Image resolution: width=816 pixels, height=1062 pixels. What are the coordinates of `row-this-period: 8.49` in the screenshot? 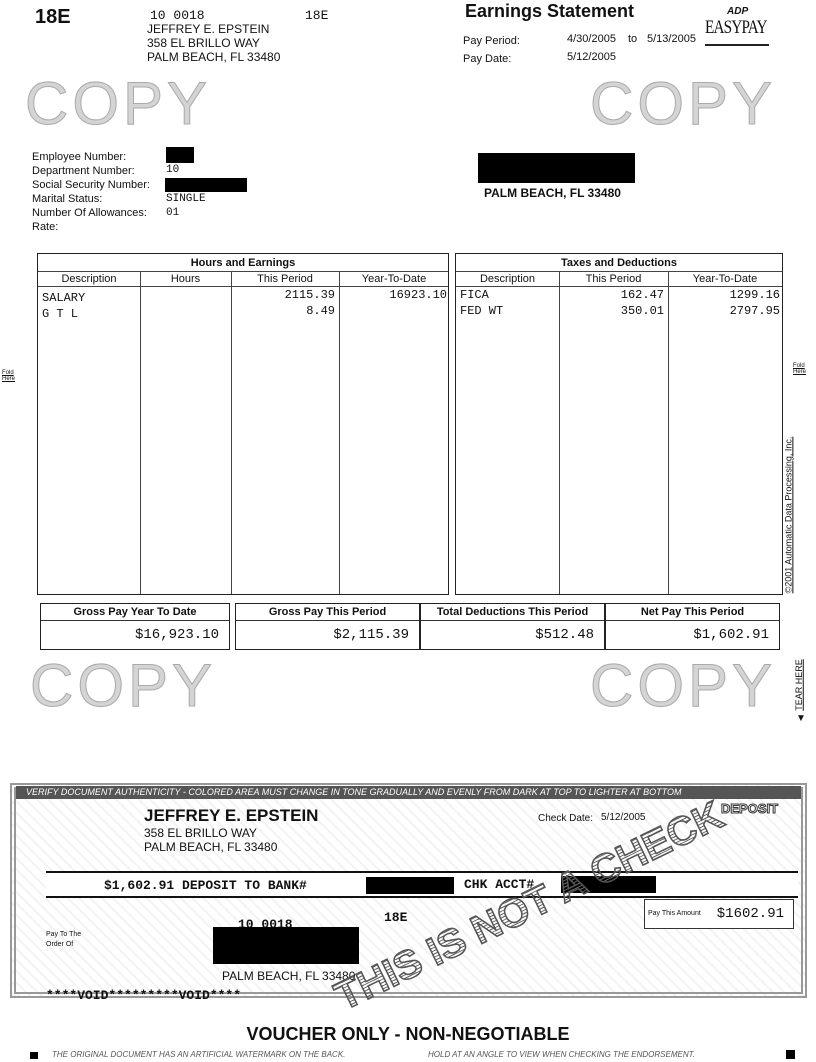 It's located at (320, 311).